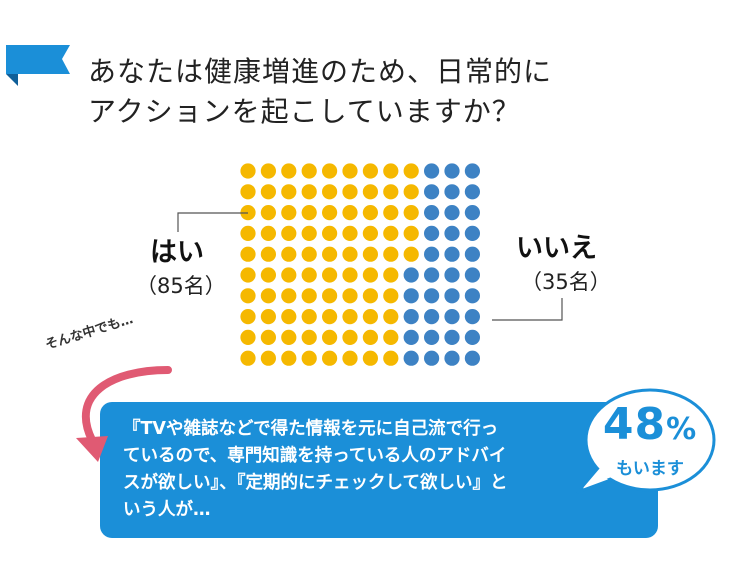 The width and height of the screenshot is (748, 579). I want to click on page-title-line-1: あなたは健康増進のため、日常的に, so click(320, 71).